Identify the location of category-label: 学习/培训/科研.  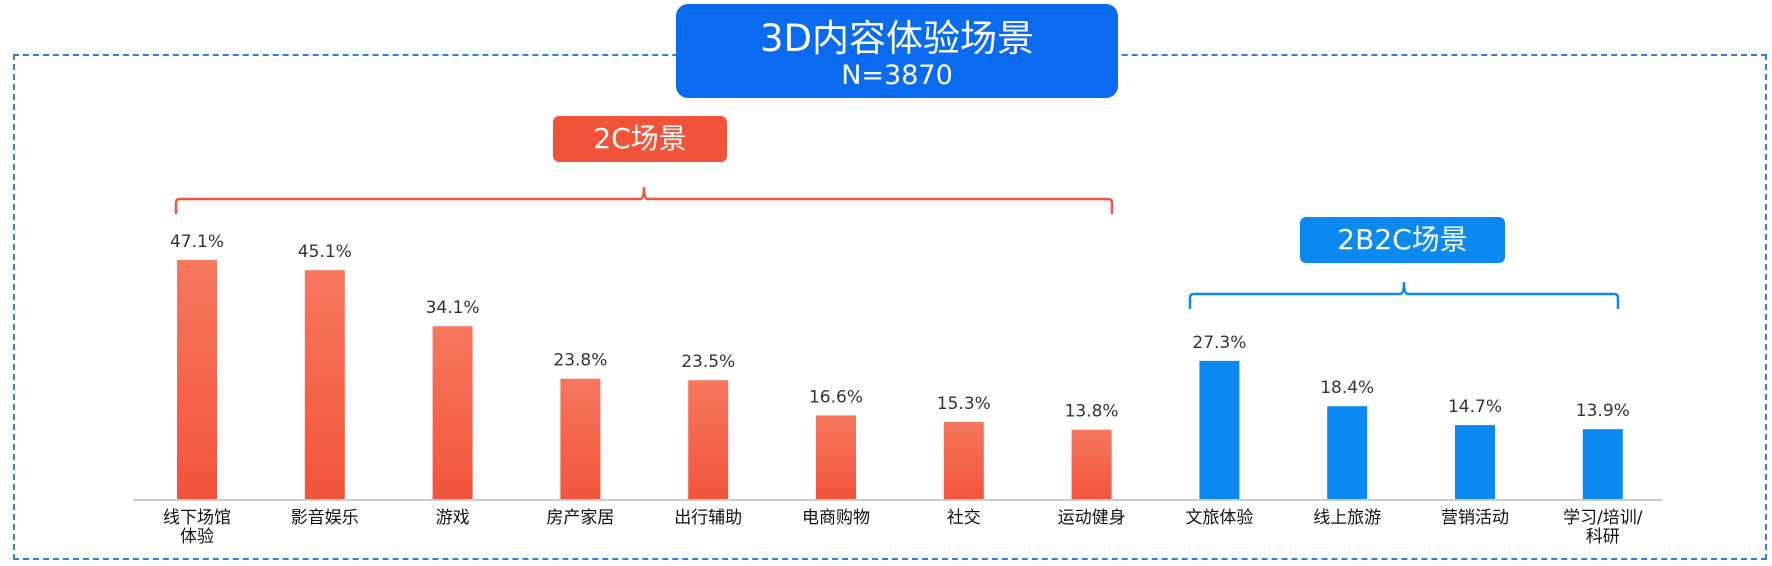
(1603, 527).